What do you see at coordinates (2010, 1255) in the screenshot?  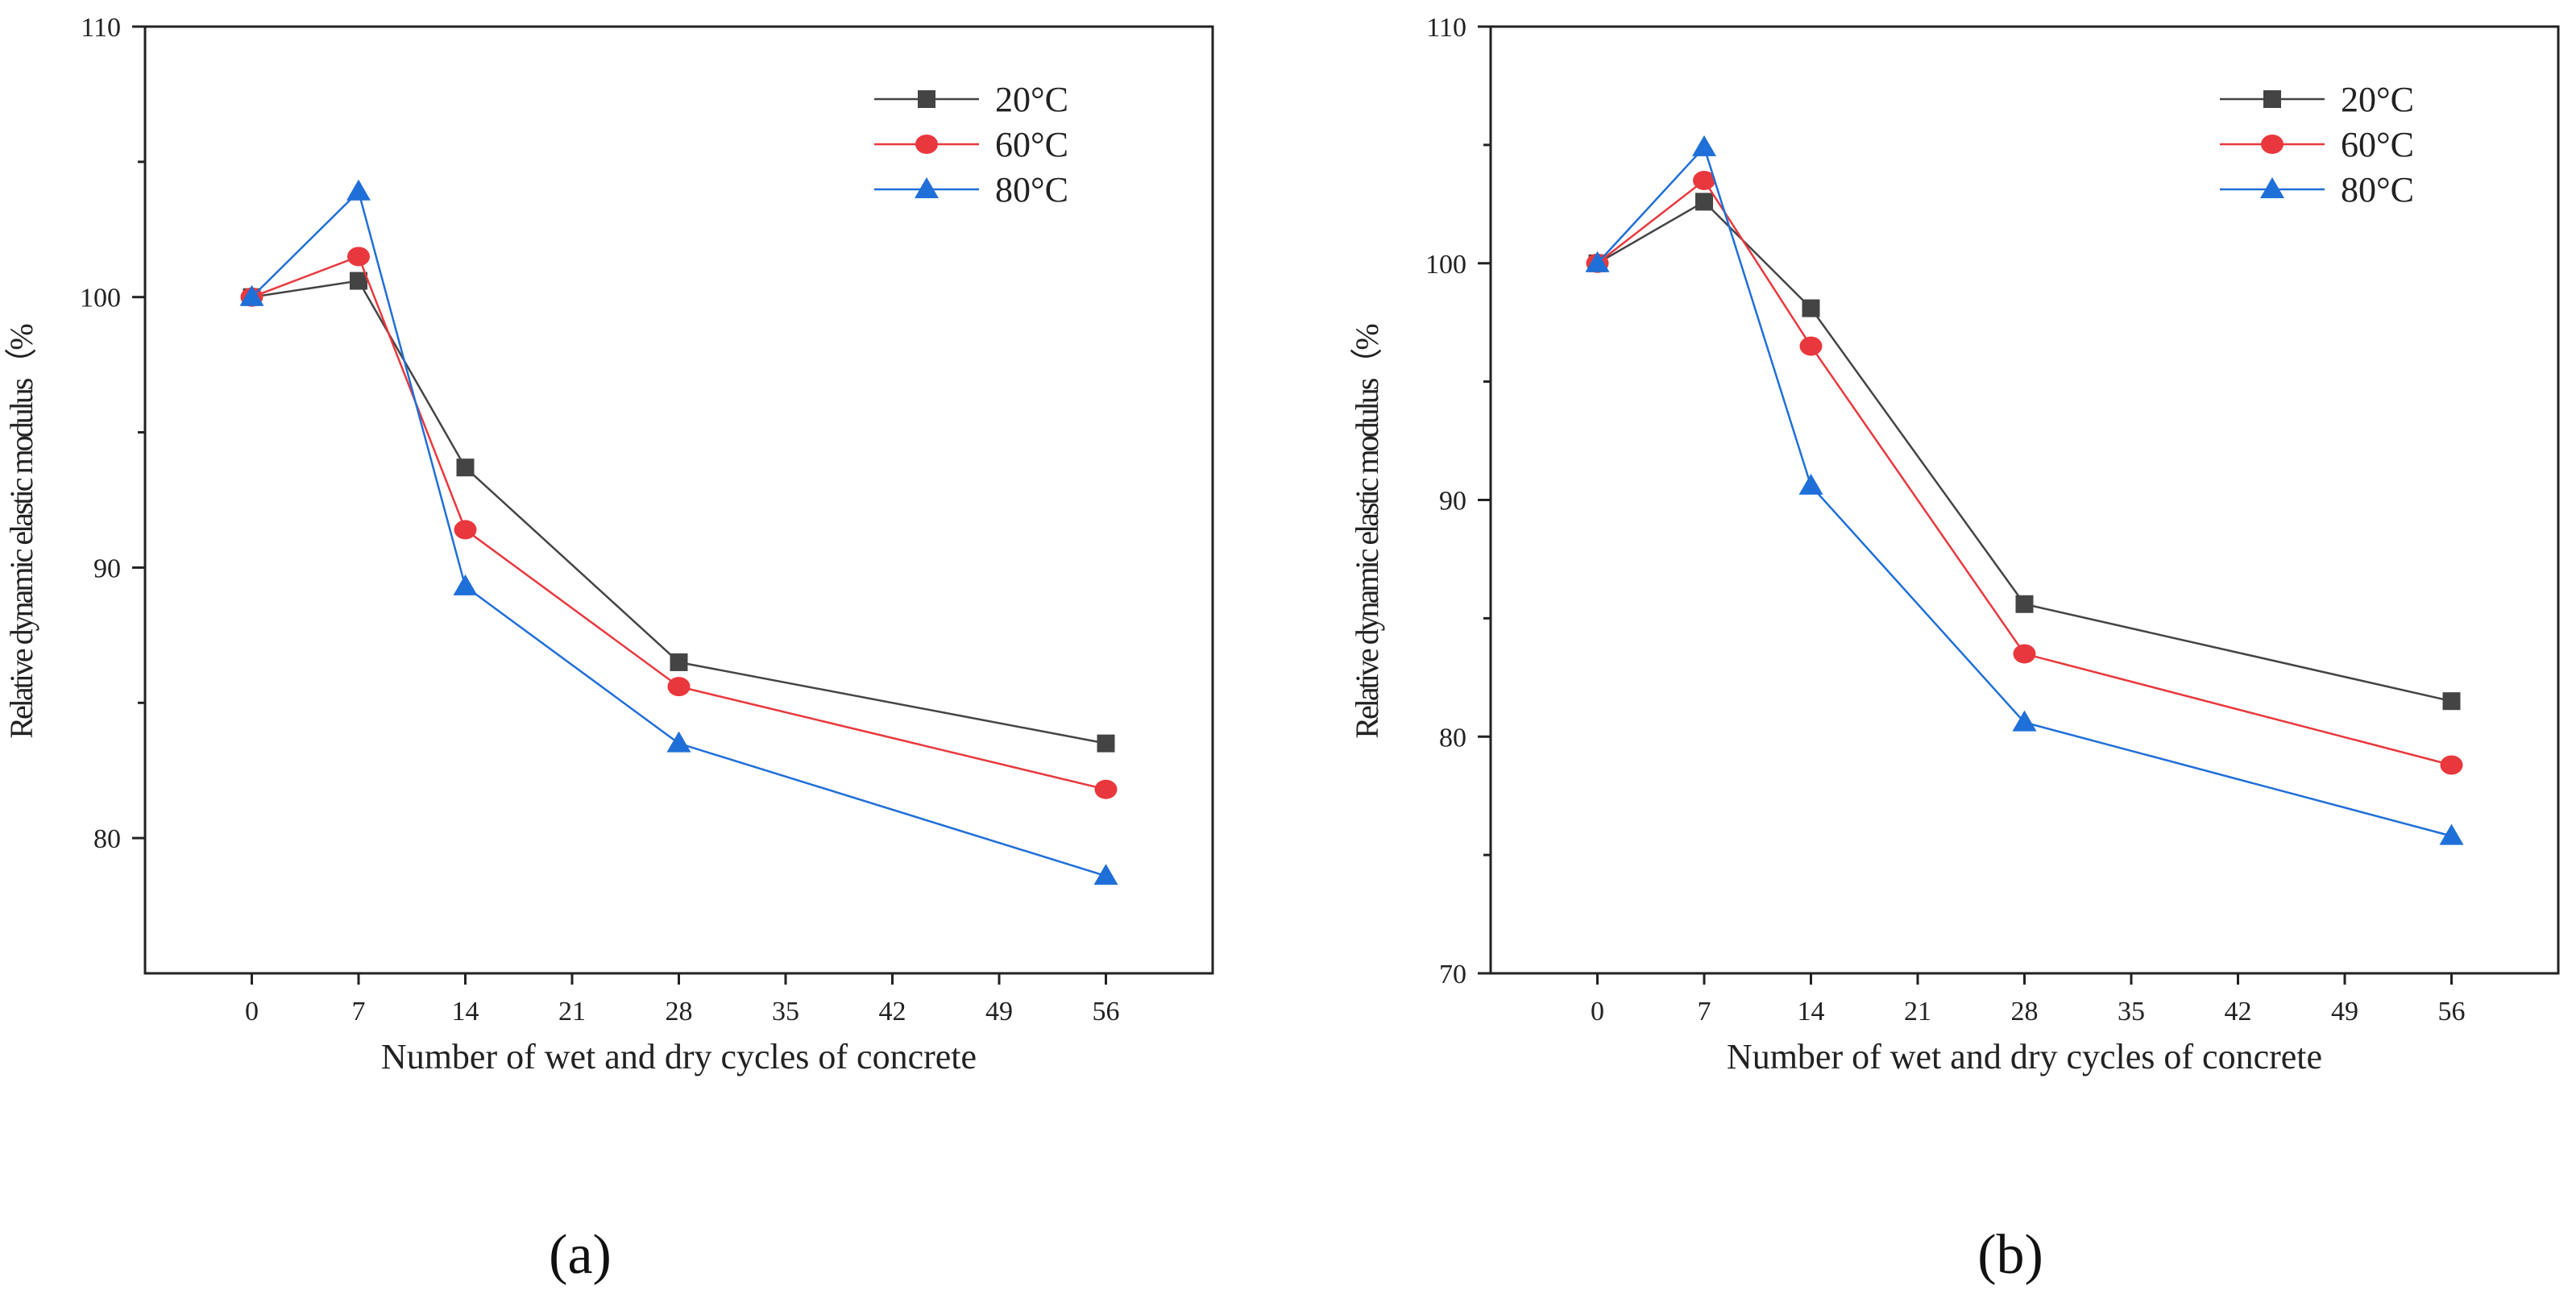 I see `panel-label: (b)` at bounding box center [2010, 1255].